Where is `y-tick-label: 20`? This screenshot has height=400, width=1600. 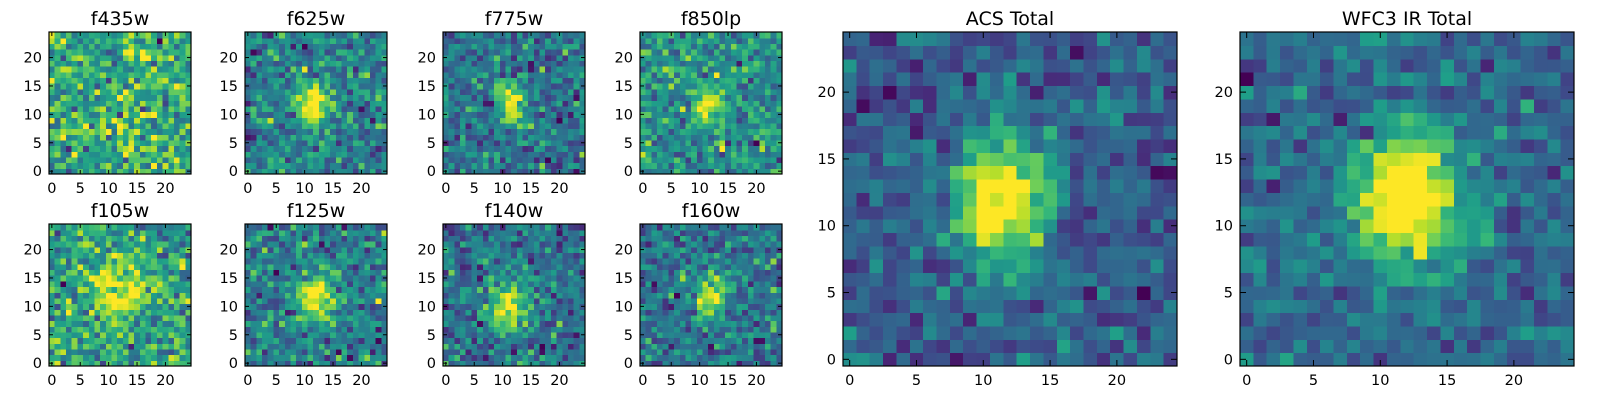
y-tick-label: 20 is located at coordinates (229, 251).